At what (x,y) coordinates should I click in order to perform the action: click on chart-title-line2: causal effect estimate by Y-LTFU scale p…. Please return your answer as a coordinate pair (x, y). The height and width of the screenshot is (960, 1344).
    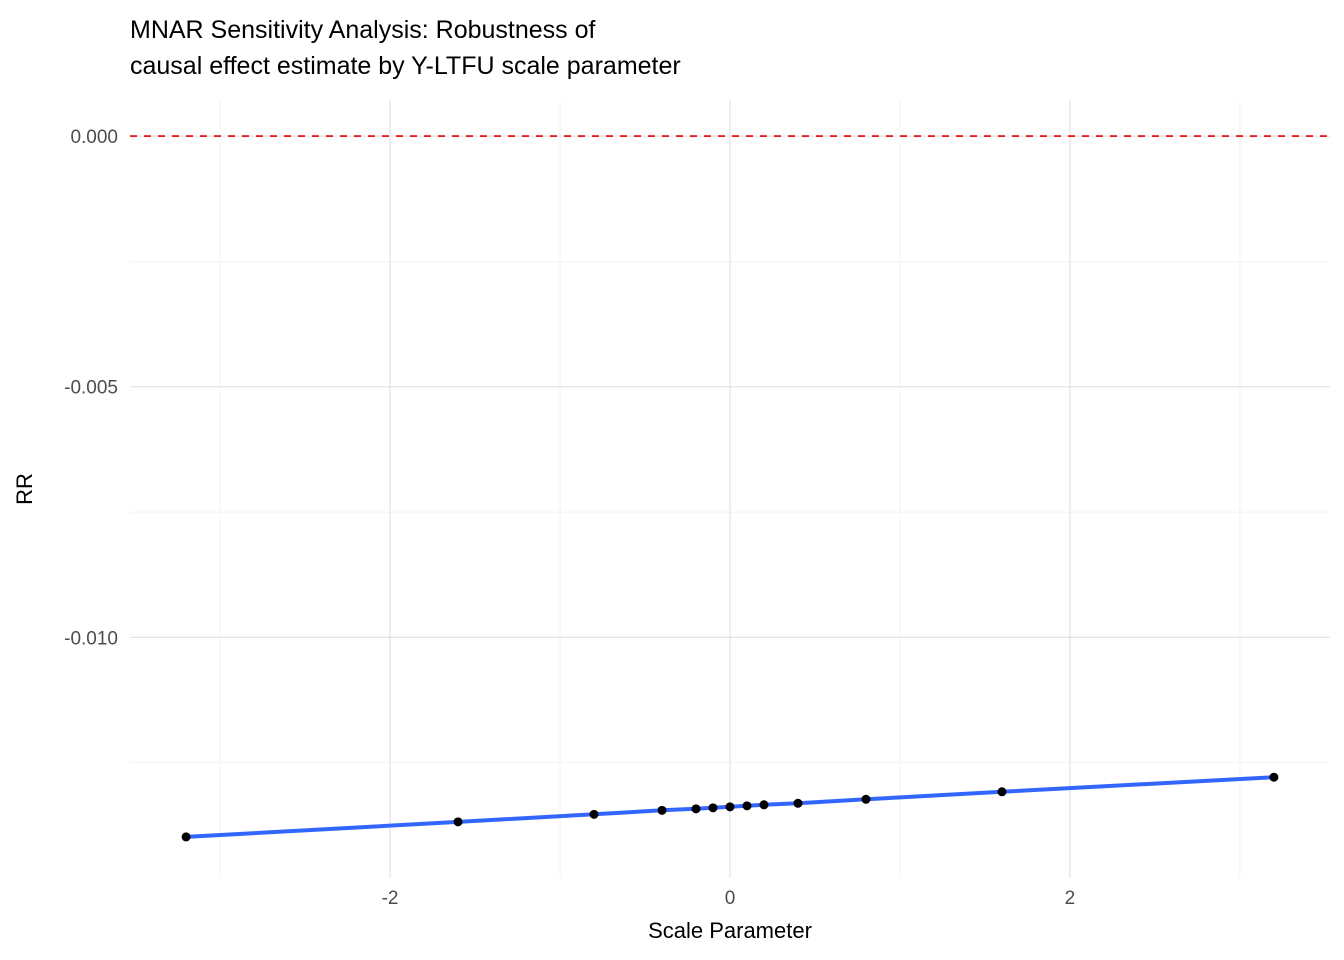
    Looking at the image, I should click on (405, 66).